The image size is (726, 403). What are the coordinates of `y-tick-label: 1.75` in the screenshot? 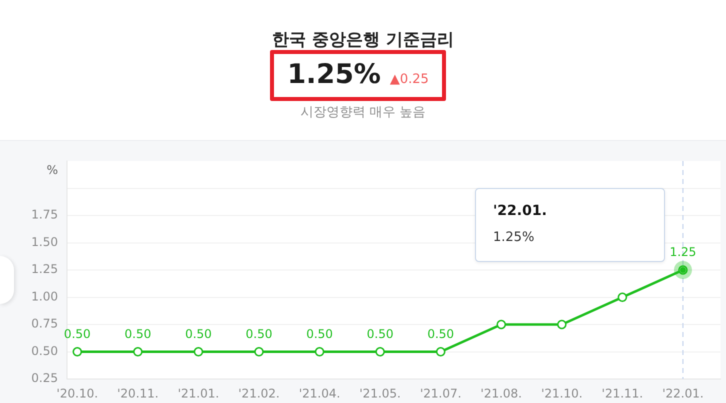 It's located at (44, 215).